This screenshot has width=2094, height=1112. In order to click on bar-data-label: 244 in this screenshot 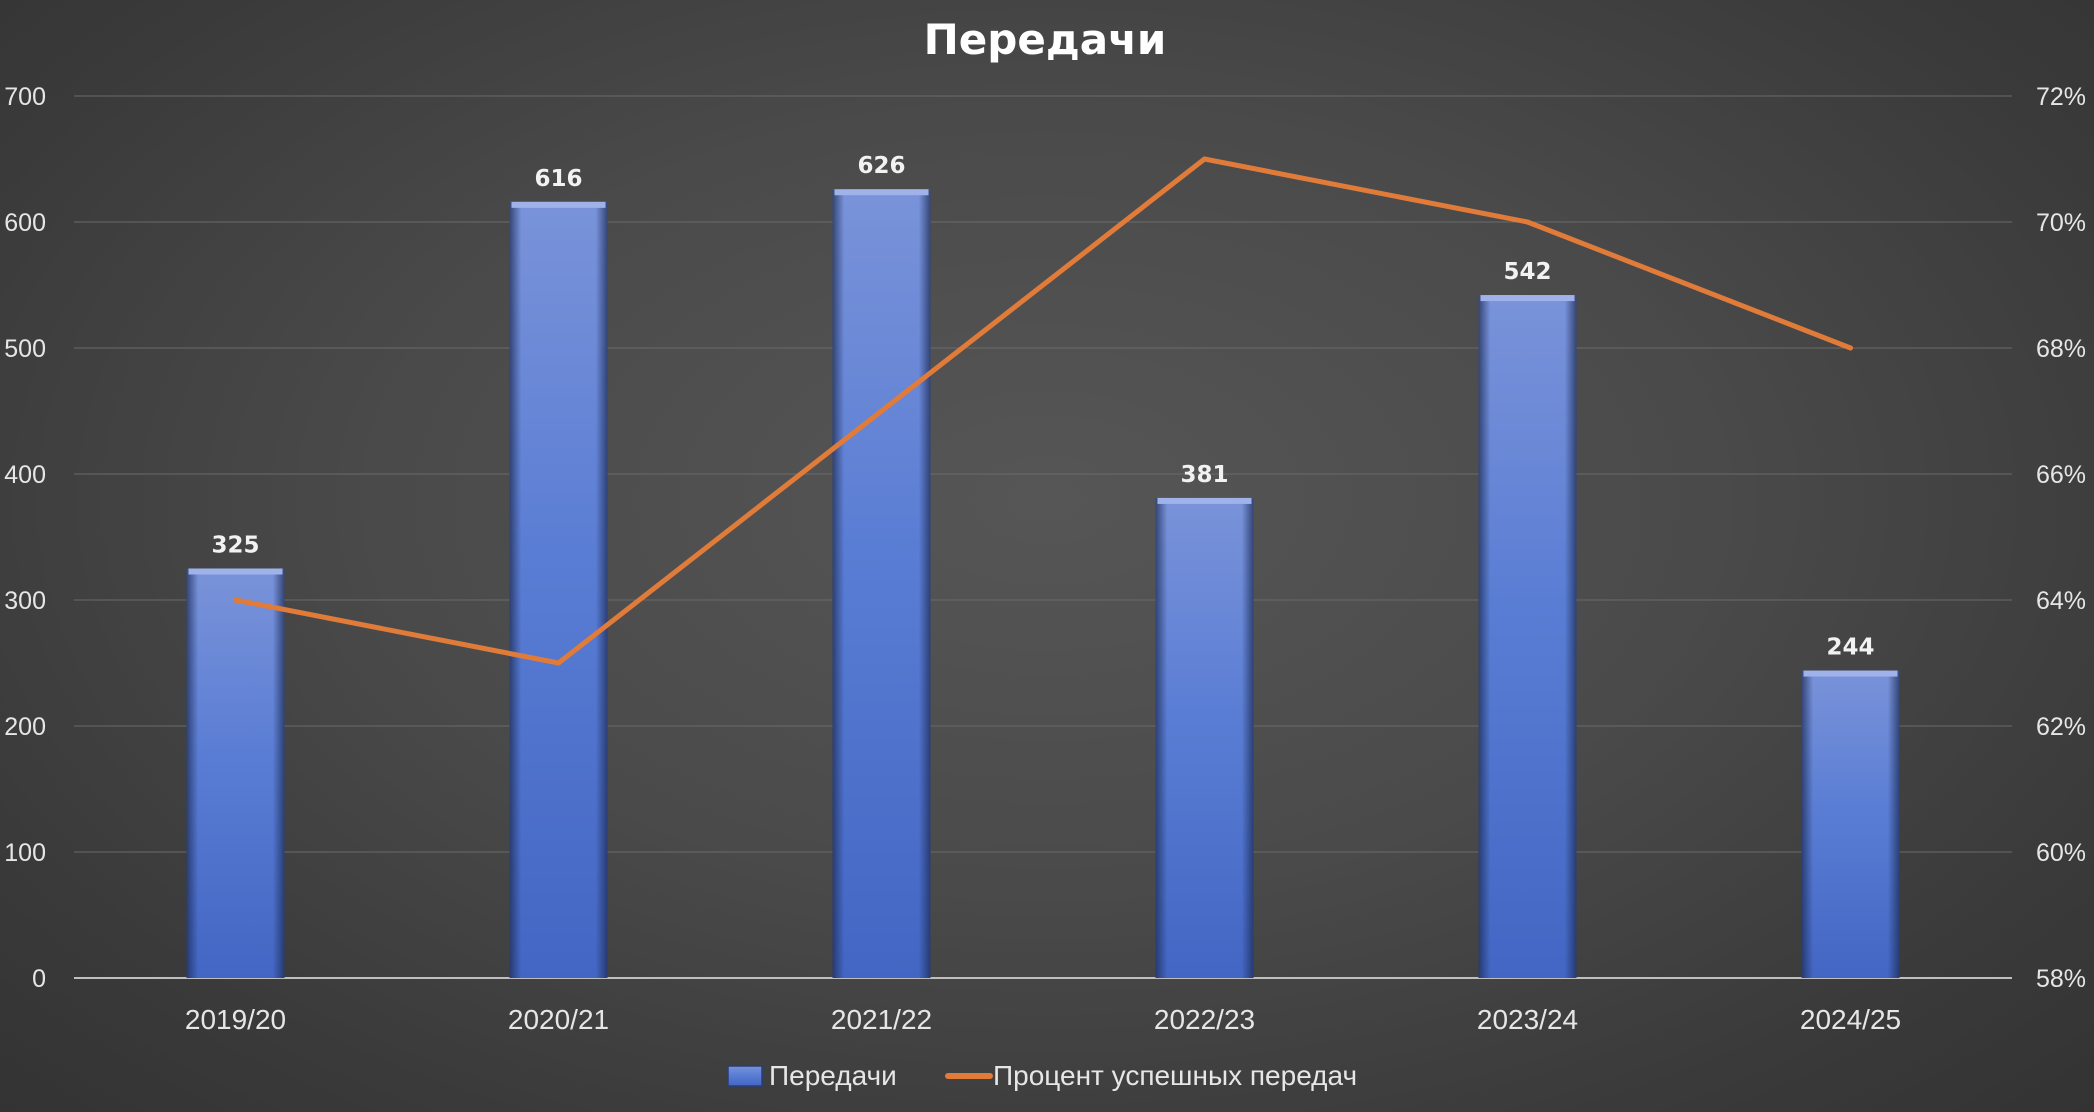, I will do `click(1850, 648)`.